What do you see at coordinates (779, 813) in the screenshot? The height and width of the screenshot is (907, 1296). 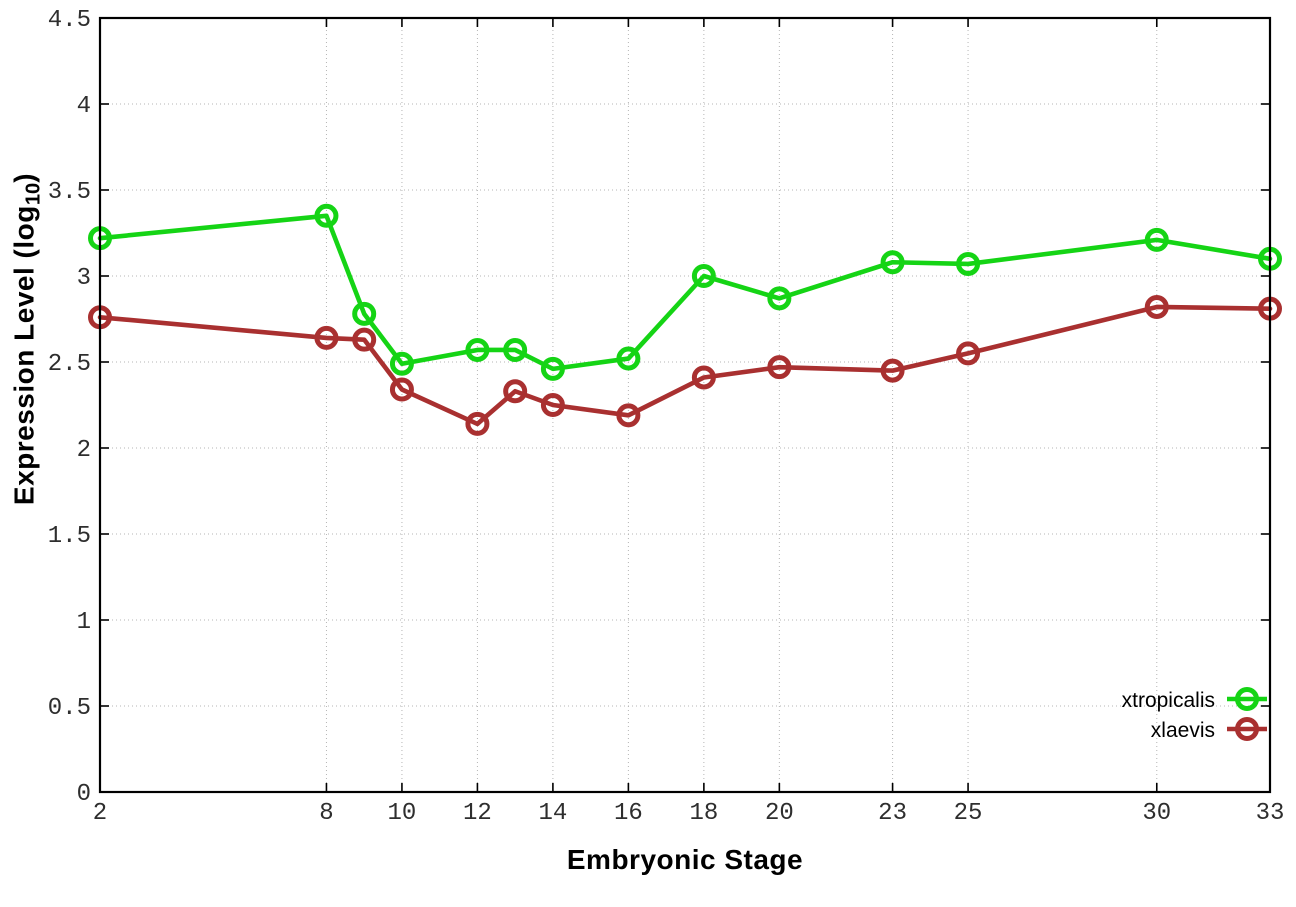 I see `x-tick-label: 20` at bounding box center [779, 813].